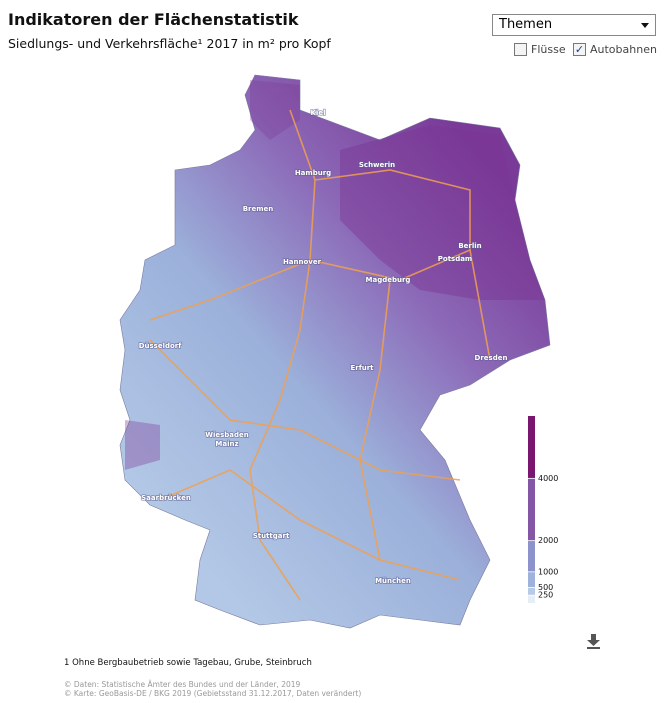  Describe the element at coordinates (545, 587) in the screenshot. I see `legend-tick-label: 500` at that location.